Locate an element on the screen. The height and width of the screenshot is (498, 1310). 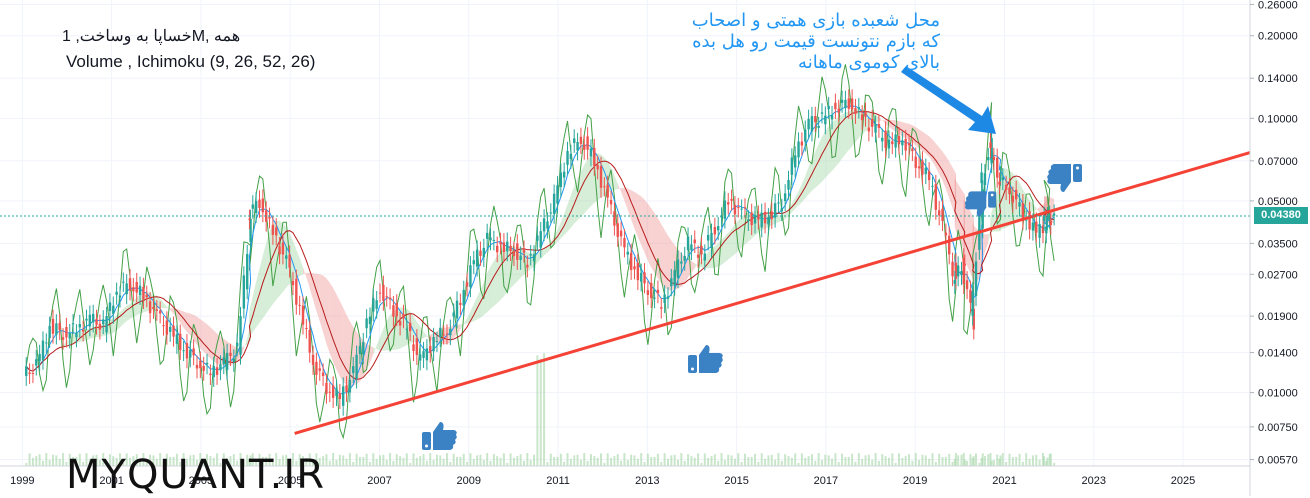
indicator-legend: Volume , Ichimoku (9, 26, 52, 26) is located at coordinates (191, 61).